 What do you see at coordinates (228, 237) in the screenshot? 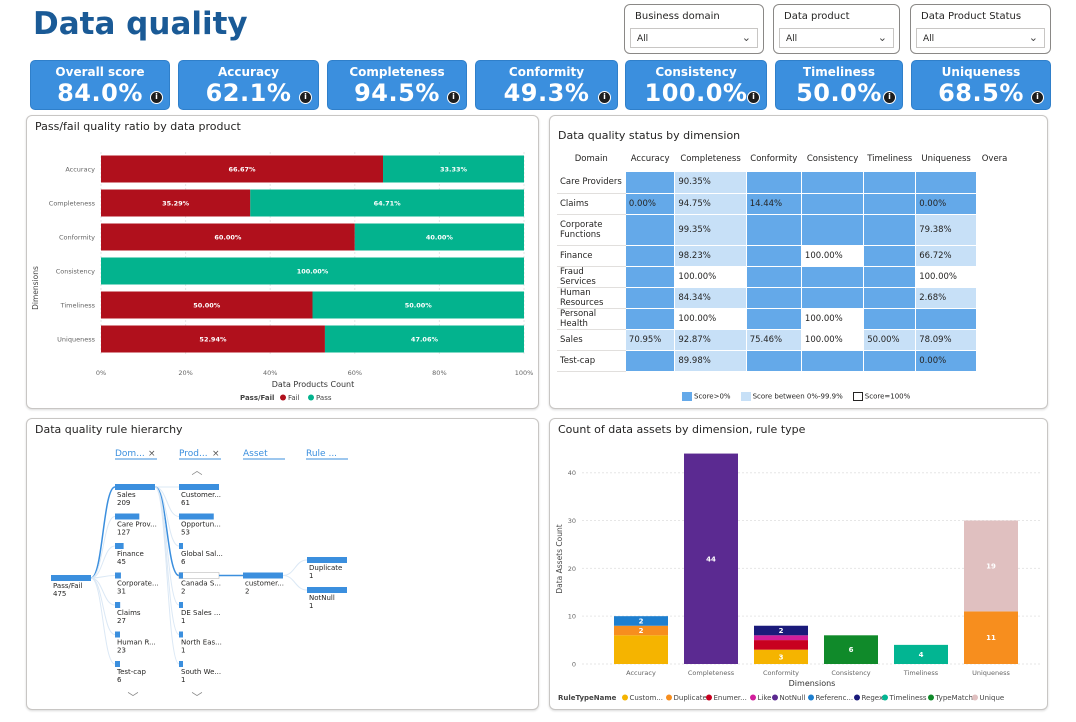
I see `bar-fail-conformity` at bounding box center [228, 237].